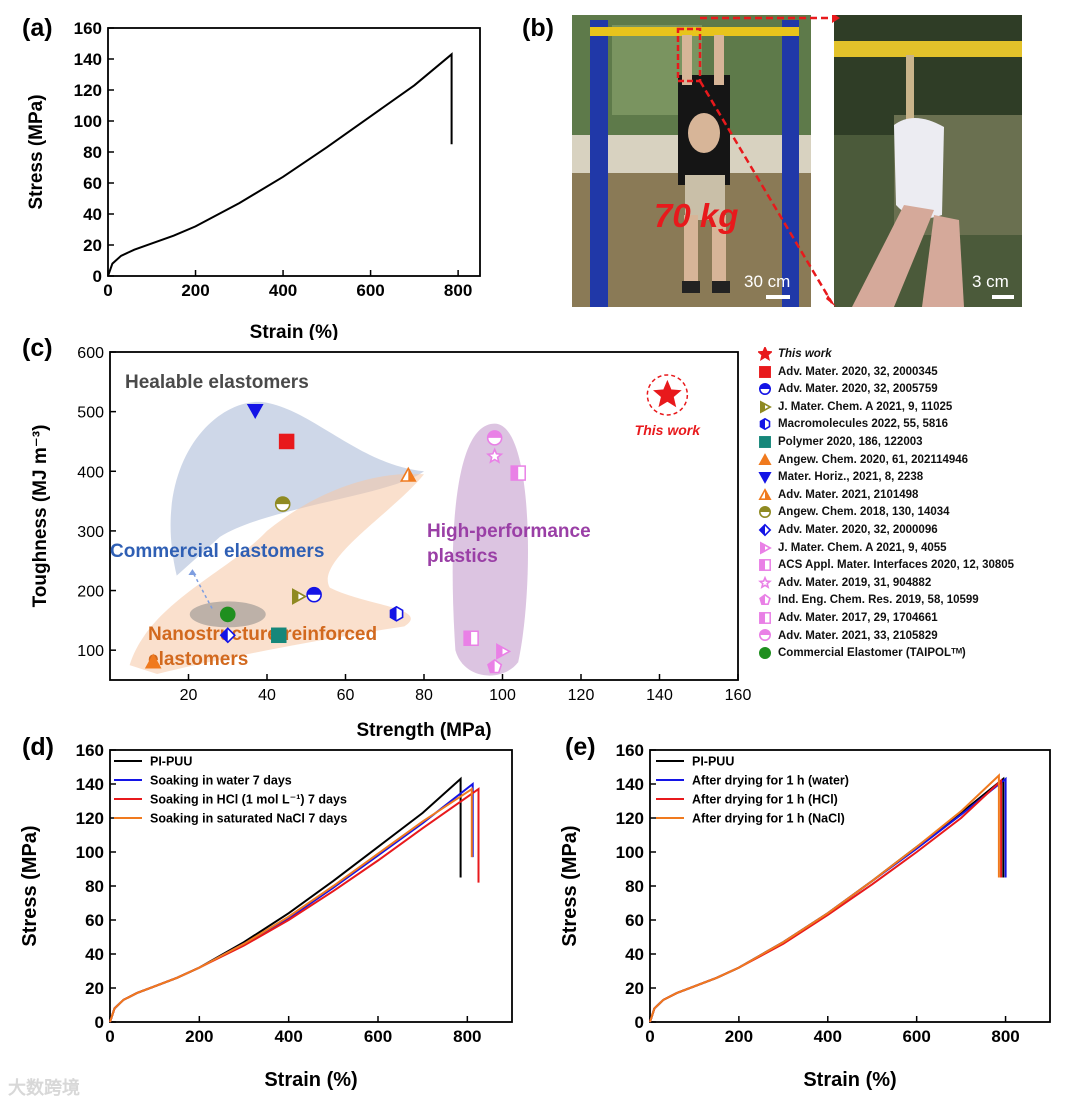  What do you see at coordinates (217, 382) in the screenshot?
I see `label-healable-elastomers: Healable elastomers` at bounding box center [217, 382].